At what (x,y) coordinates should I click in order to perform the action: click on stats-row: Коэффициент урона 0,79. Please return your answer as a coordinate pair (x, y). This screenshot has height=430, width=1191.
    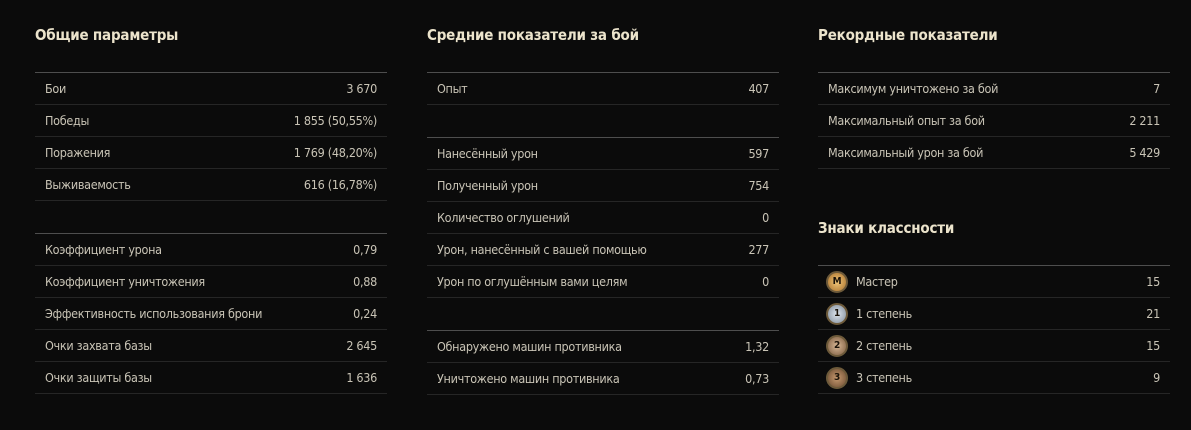
    Looking at the image, I should click on (211, 250).